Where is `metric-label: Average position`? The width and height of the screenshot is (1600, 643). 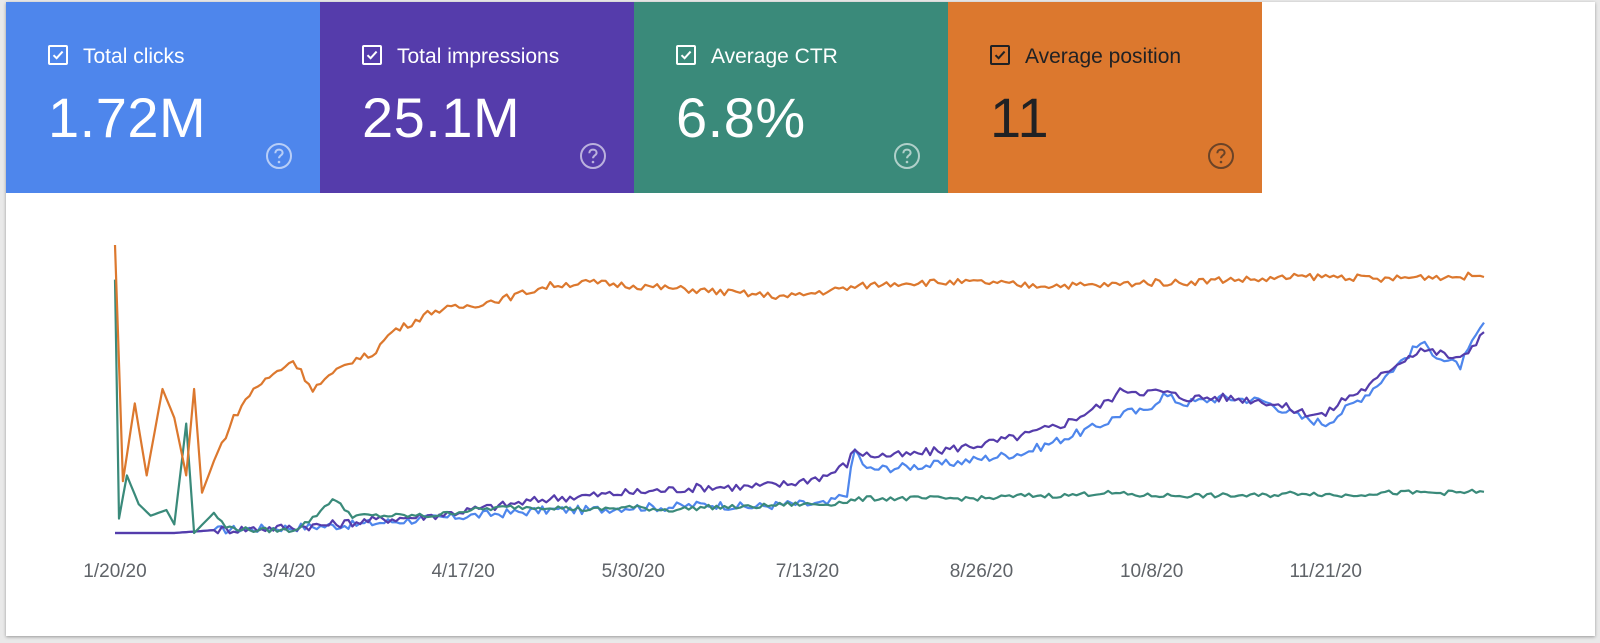 metric-label: Average position is located at coordinates (1103, 56).